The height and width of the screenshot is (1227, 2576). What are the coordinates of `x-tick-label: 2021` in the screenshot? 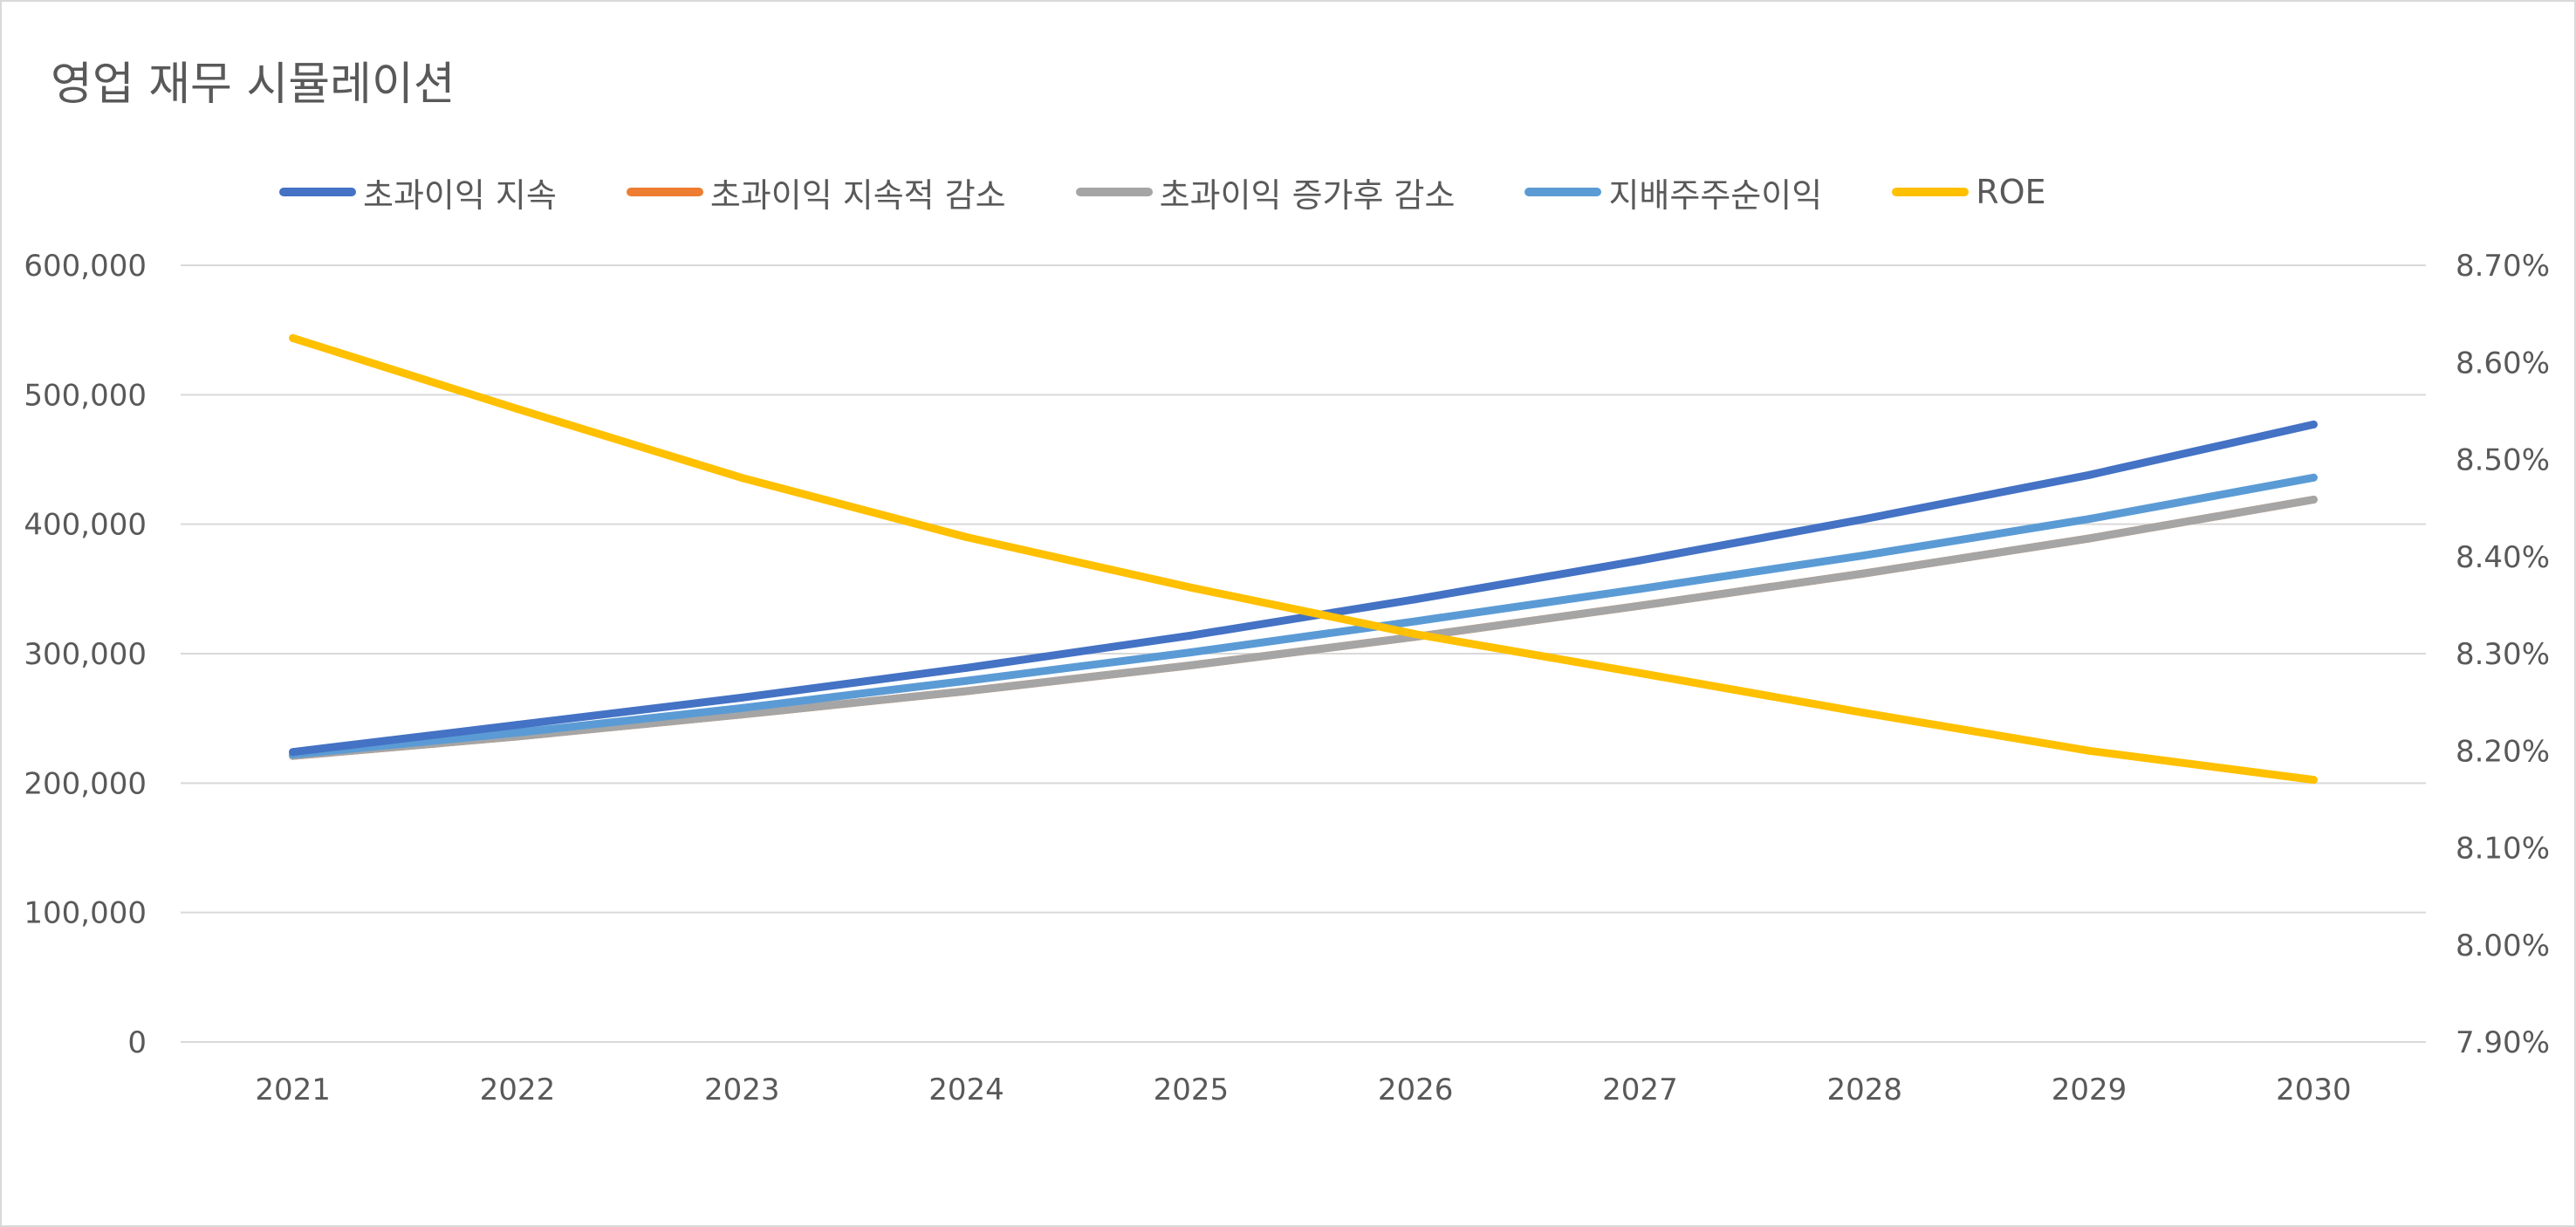 It's located at (293, 1090).